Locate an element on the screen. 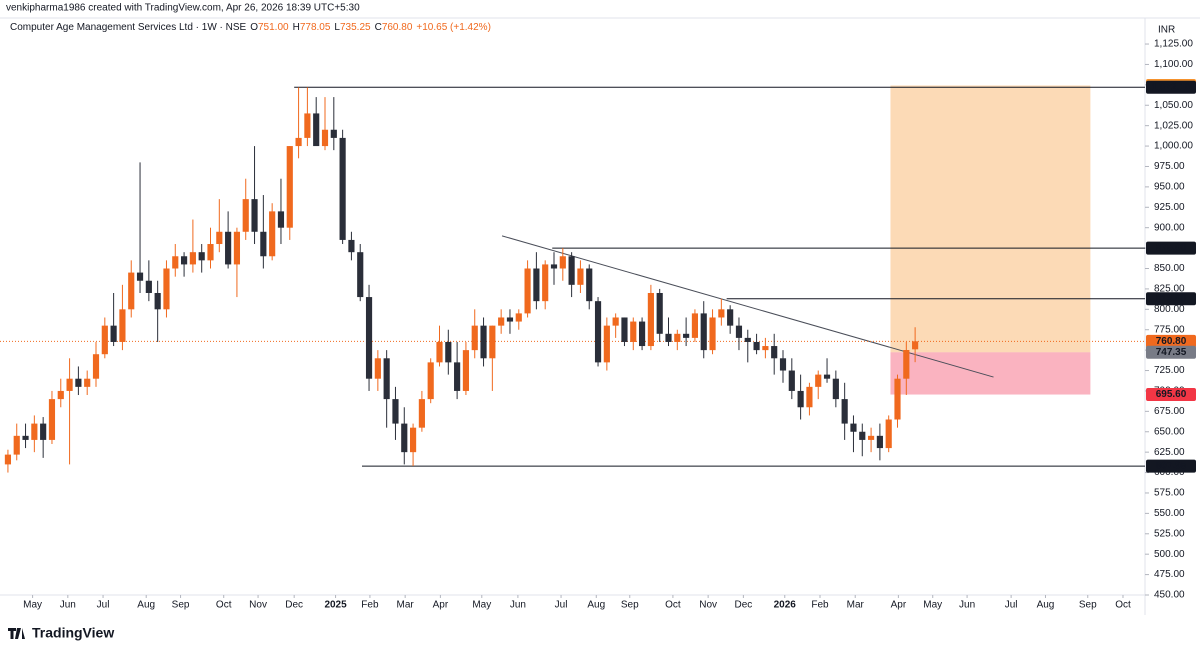 This screenshot has height=654, width=1200. y-tick-label: 450.00 is located at coordinates (1169, 595).